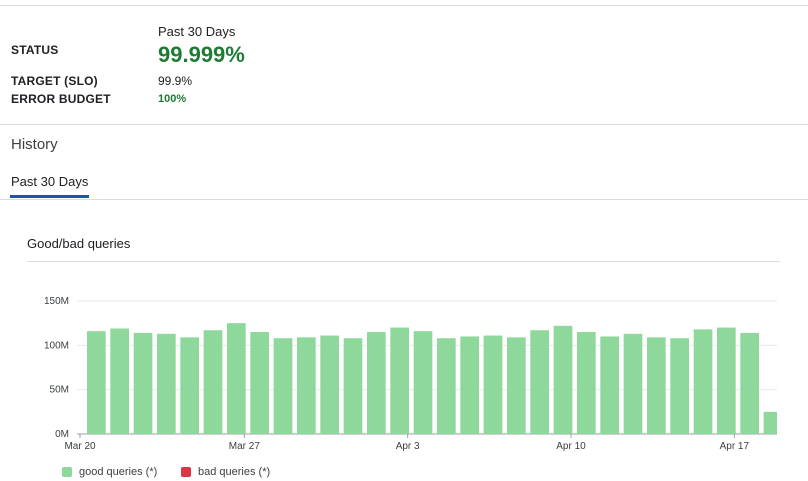  Describe the element at coordinates (172, 99) in the screenshot. I see `error-budget-value: 100%` at that location.